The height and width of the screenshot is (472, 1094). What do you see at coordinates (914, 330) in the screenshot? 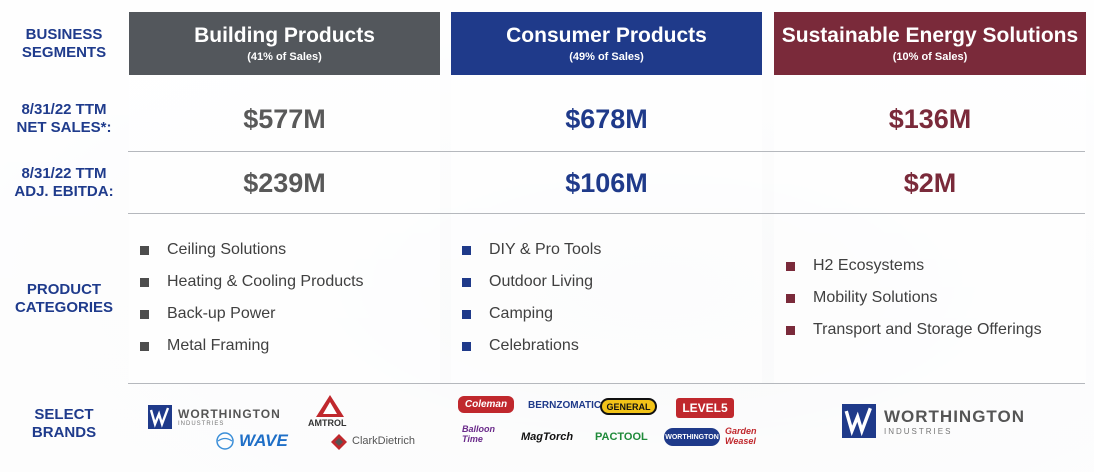
I see `list-item: Transport and Storage Offerings` at bounding box center [914, 330].